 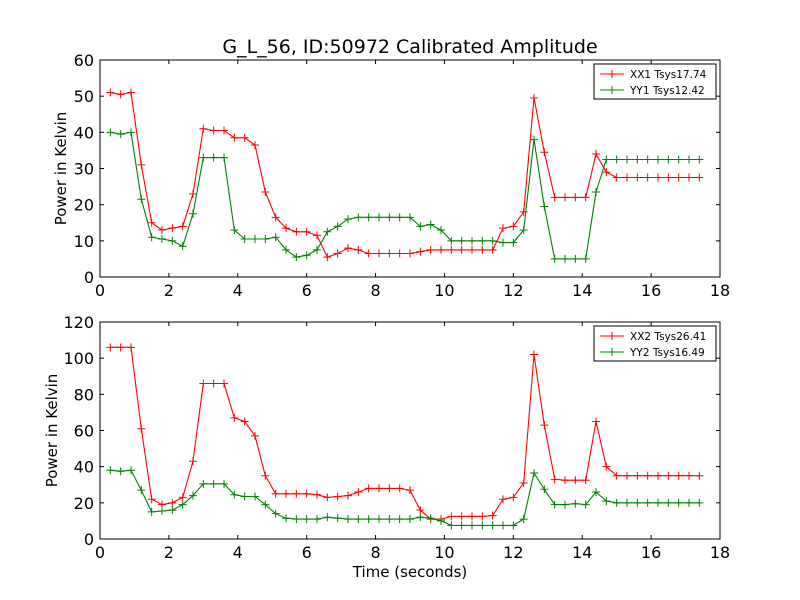 I want to click on legend-box, so click(x=655, y=81).